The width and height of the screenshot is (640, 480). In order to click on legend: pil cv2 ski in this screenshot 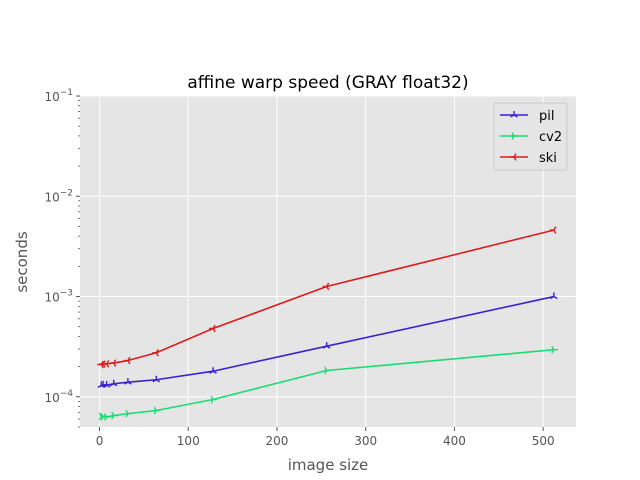, I will do `click(530, 136)`.